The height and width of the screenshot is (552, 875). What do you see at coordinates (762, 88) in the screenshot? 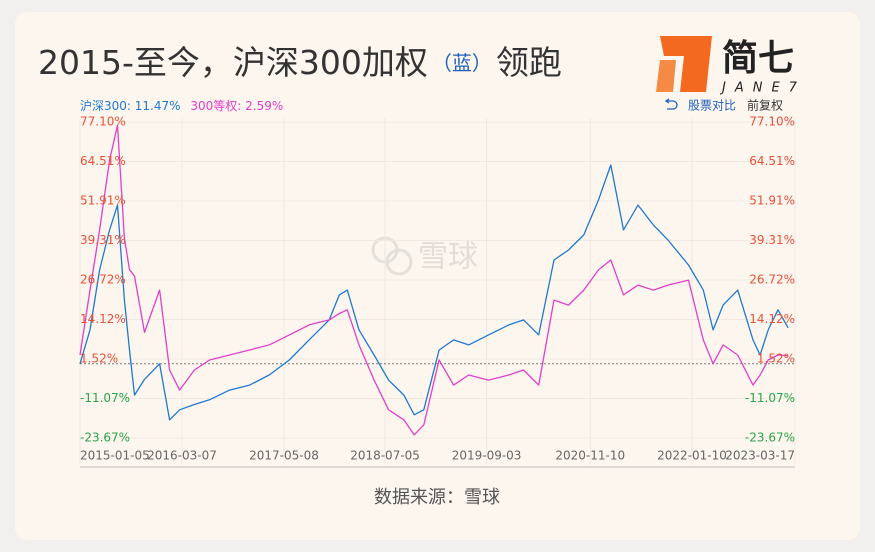
I see `logo-sub: JANE7` at bounding box center [762, 88].